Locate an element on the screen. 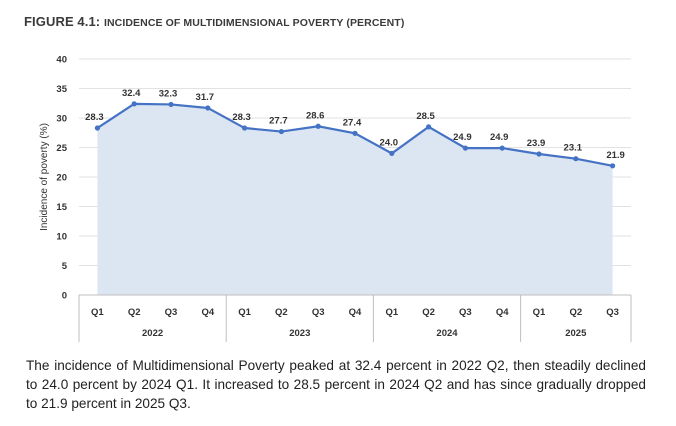  y-tick-label: 25 is located at coordinates (61, 148).